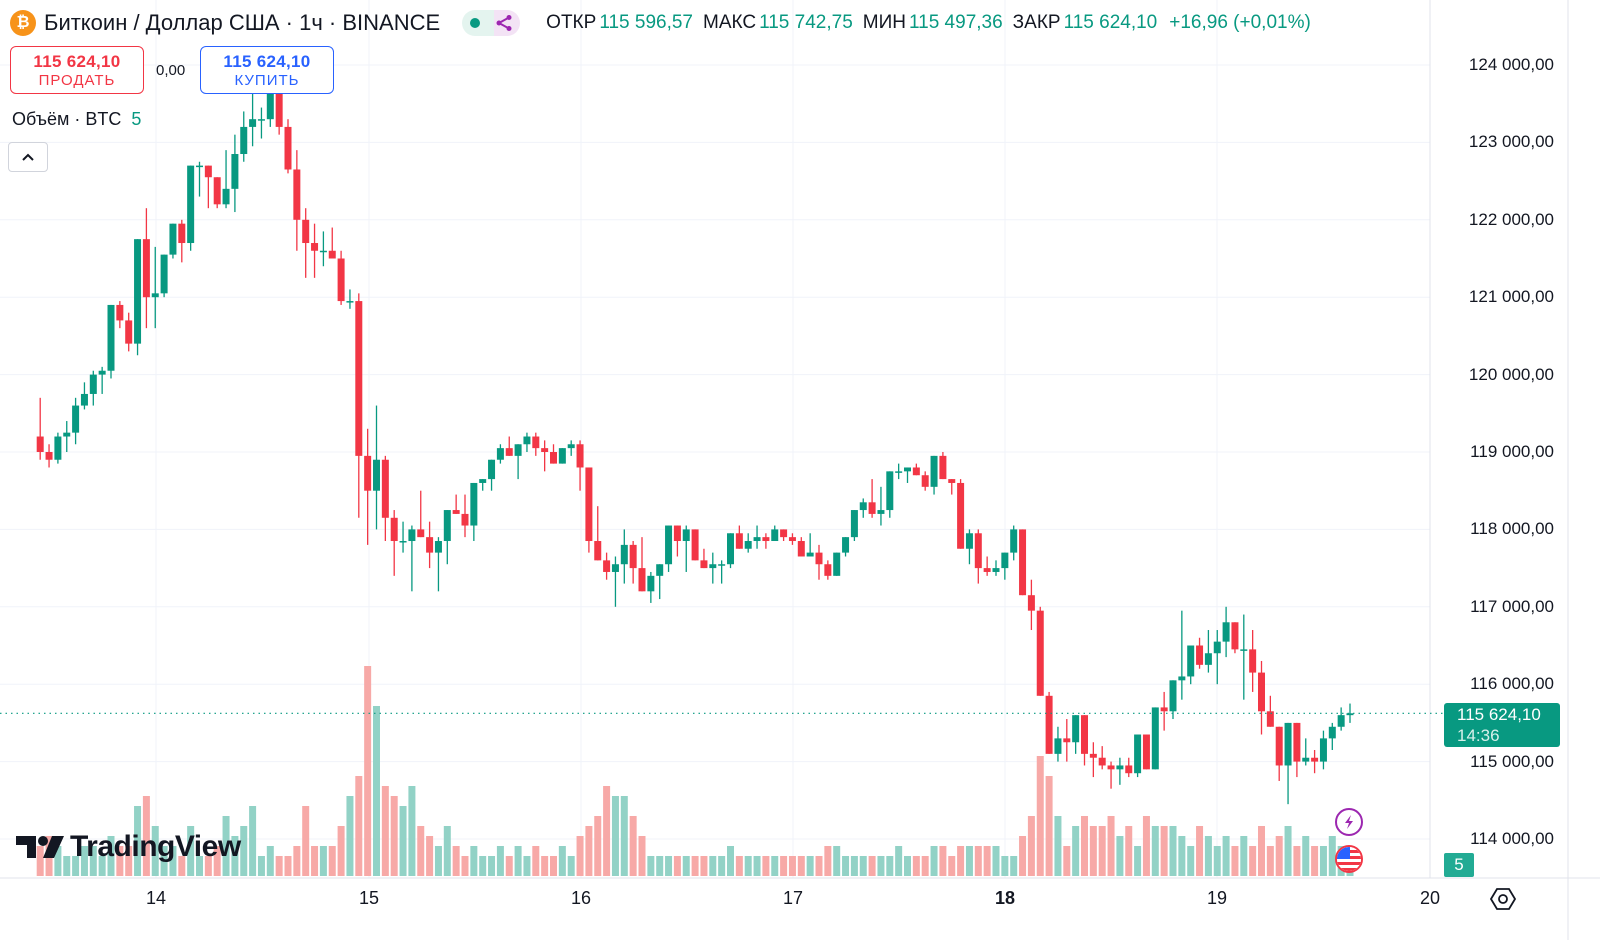  What do you see at coordinates (267, 70) in the screenshot?
I see `buy-button: 115 624,10 КУПИТЬ` at bounding box center [267, 70].